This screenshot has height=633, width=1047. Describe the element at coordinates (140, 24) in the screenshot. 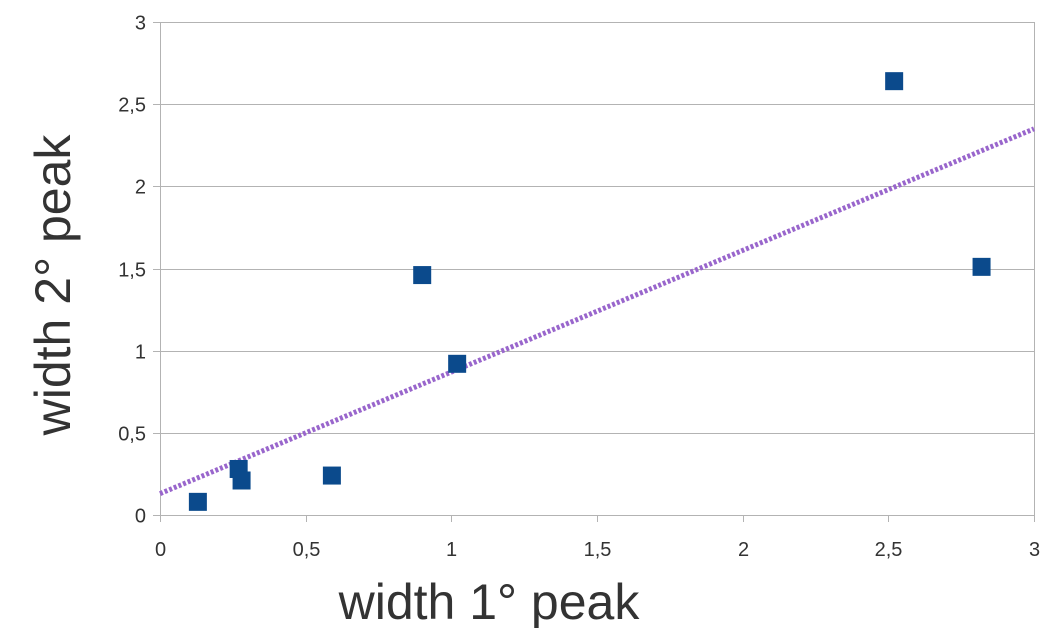

I see `y-tick-label: 3` at that location.